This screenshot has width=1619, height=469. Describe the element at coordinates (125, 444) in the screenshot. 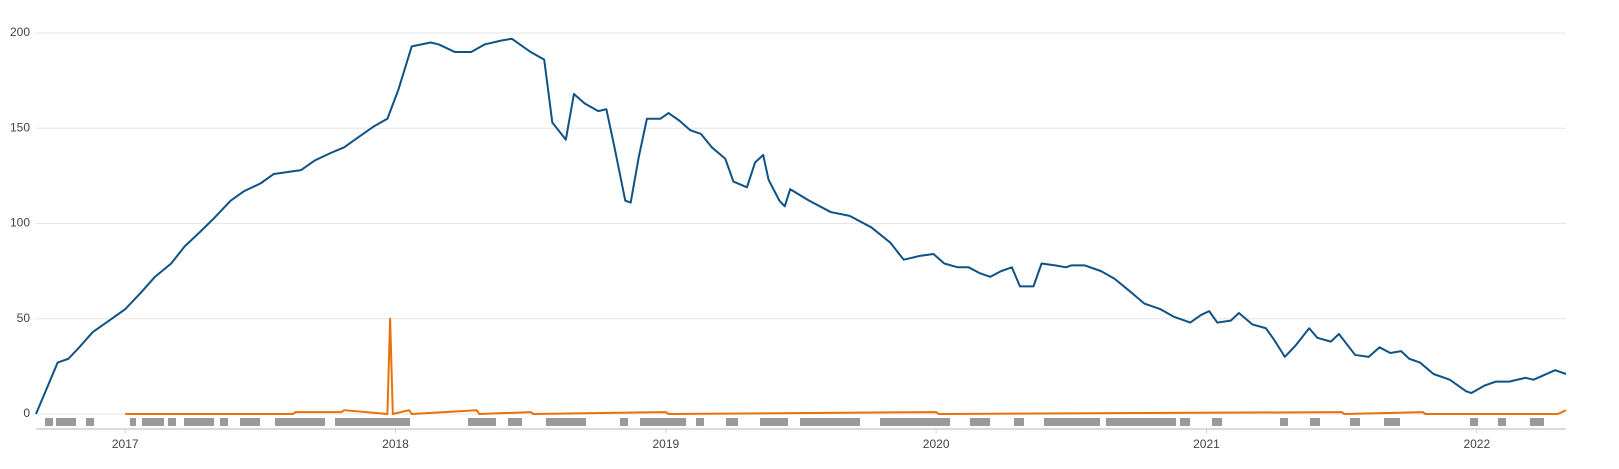

I see `x-tick-label: 2017` at that location.